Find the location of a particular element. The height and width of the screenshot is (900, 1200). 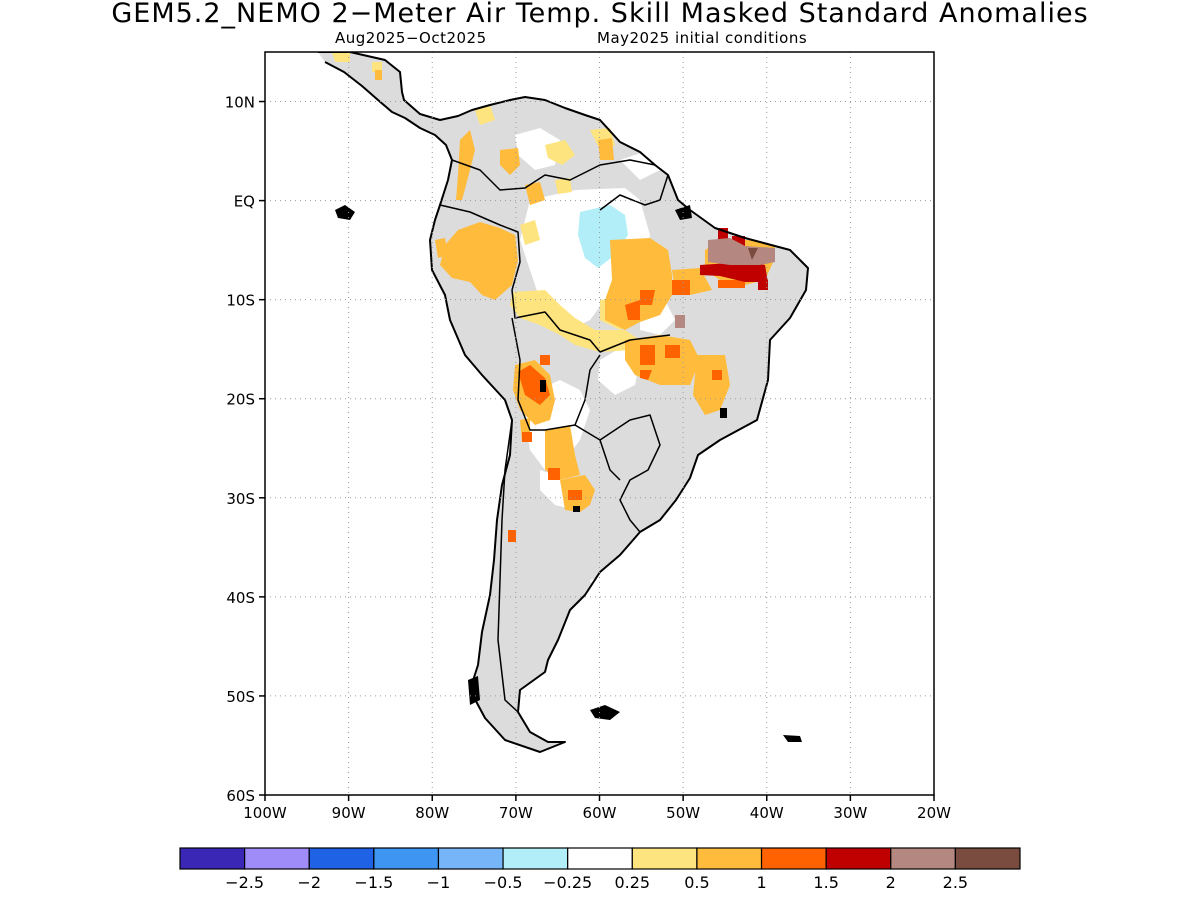

lat-tick-label: 60S is located at coordinates (240, 796).